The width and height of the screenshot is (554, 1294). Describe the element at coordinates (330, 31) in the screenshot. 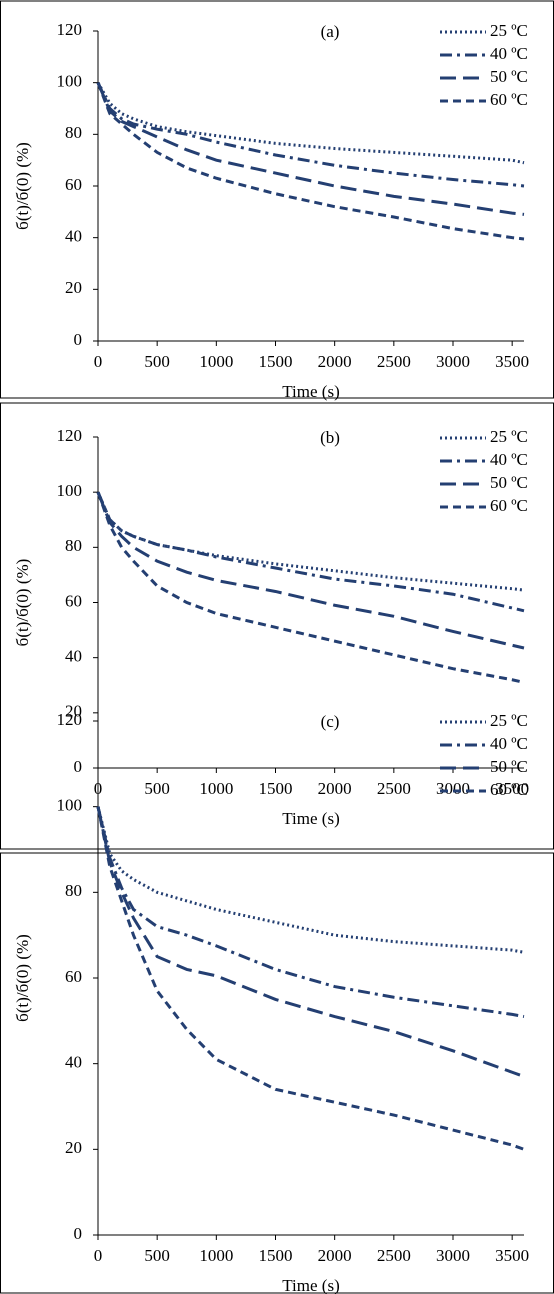

I see `chart-title: (a)` at that location.